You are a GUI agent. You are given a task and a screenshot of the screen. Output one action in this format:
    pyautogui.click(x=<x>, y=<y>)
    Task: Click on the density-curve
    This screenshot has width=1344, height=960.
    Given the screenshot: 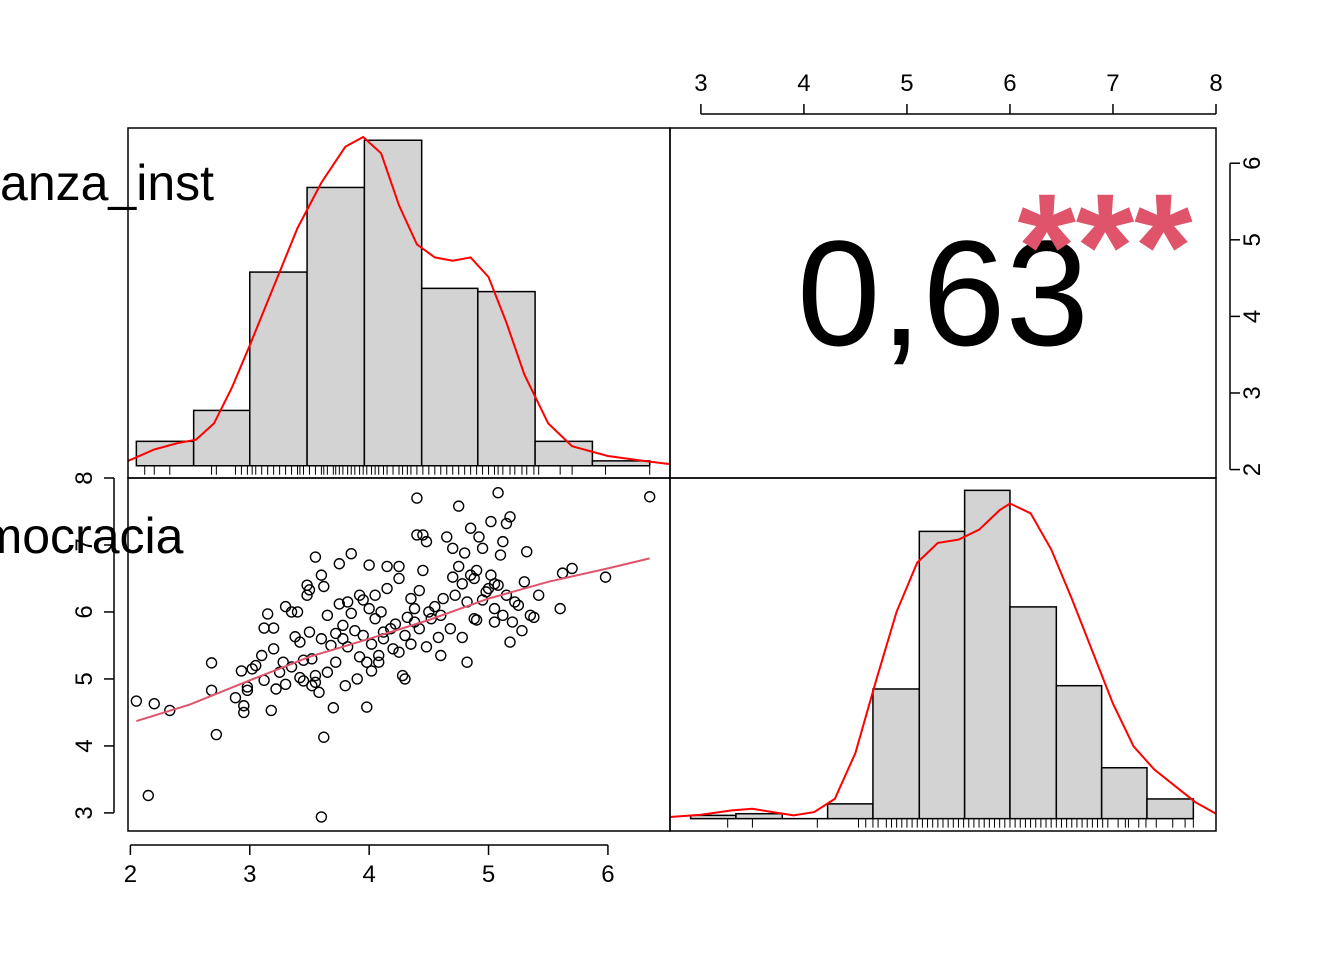 What is the action you would take?
    pyautogui.click(x=943, y=660)
    